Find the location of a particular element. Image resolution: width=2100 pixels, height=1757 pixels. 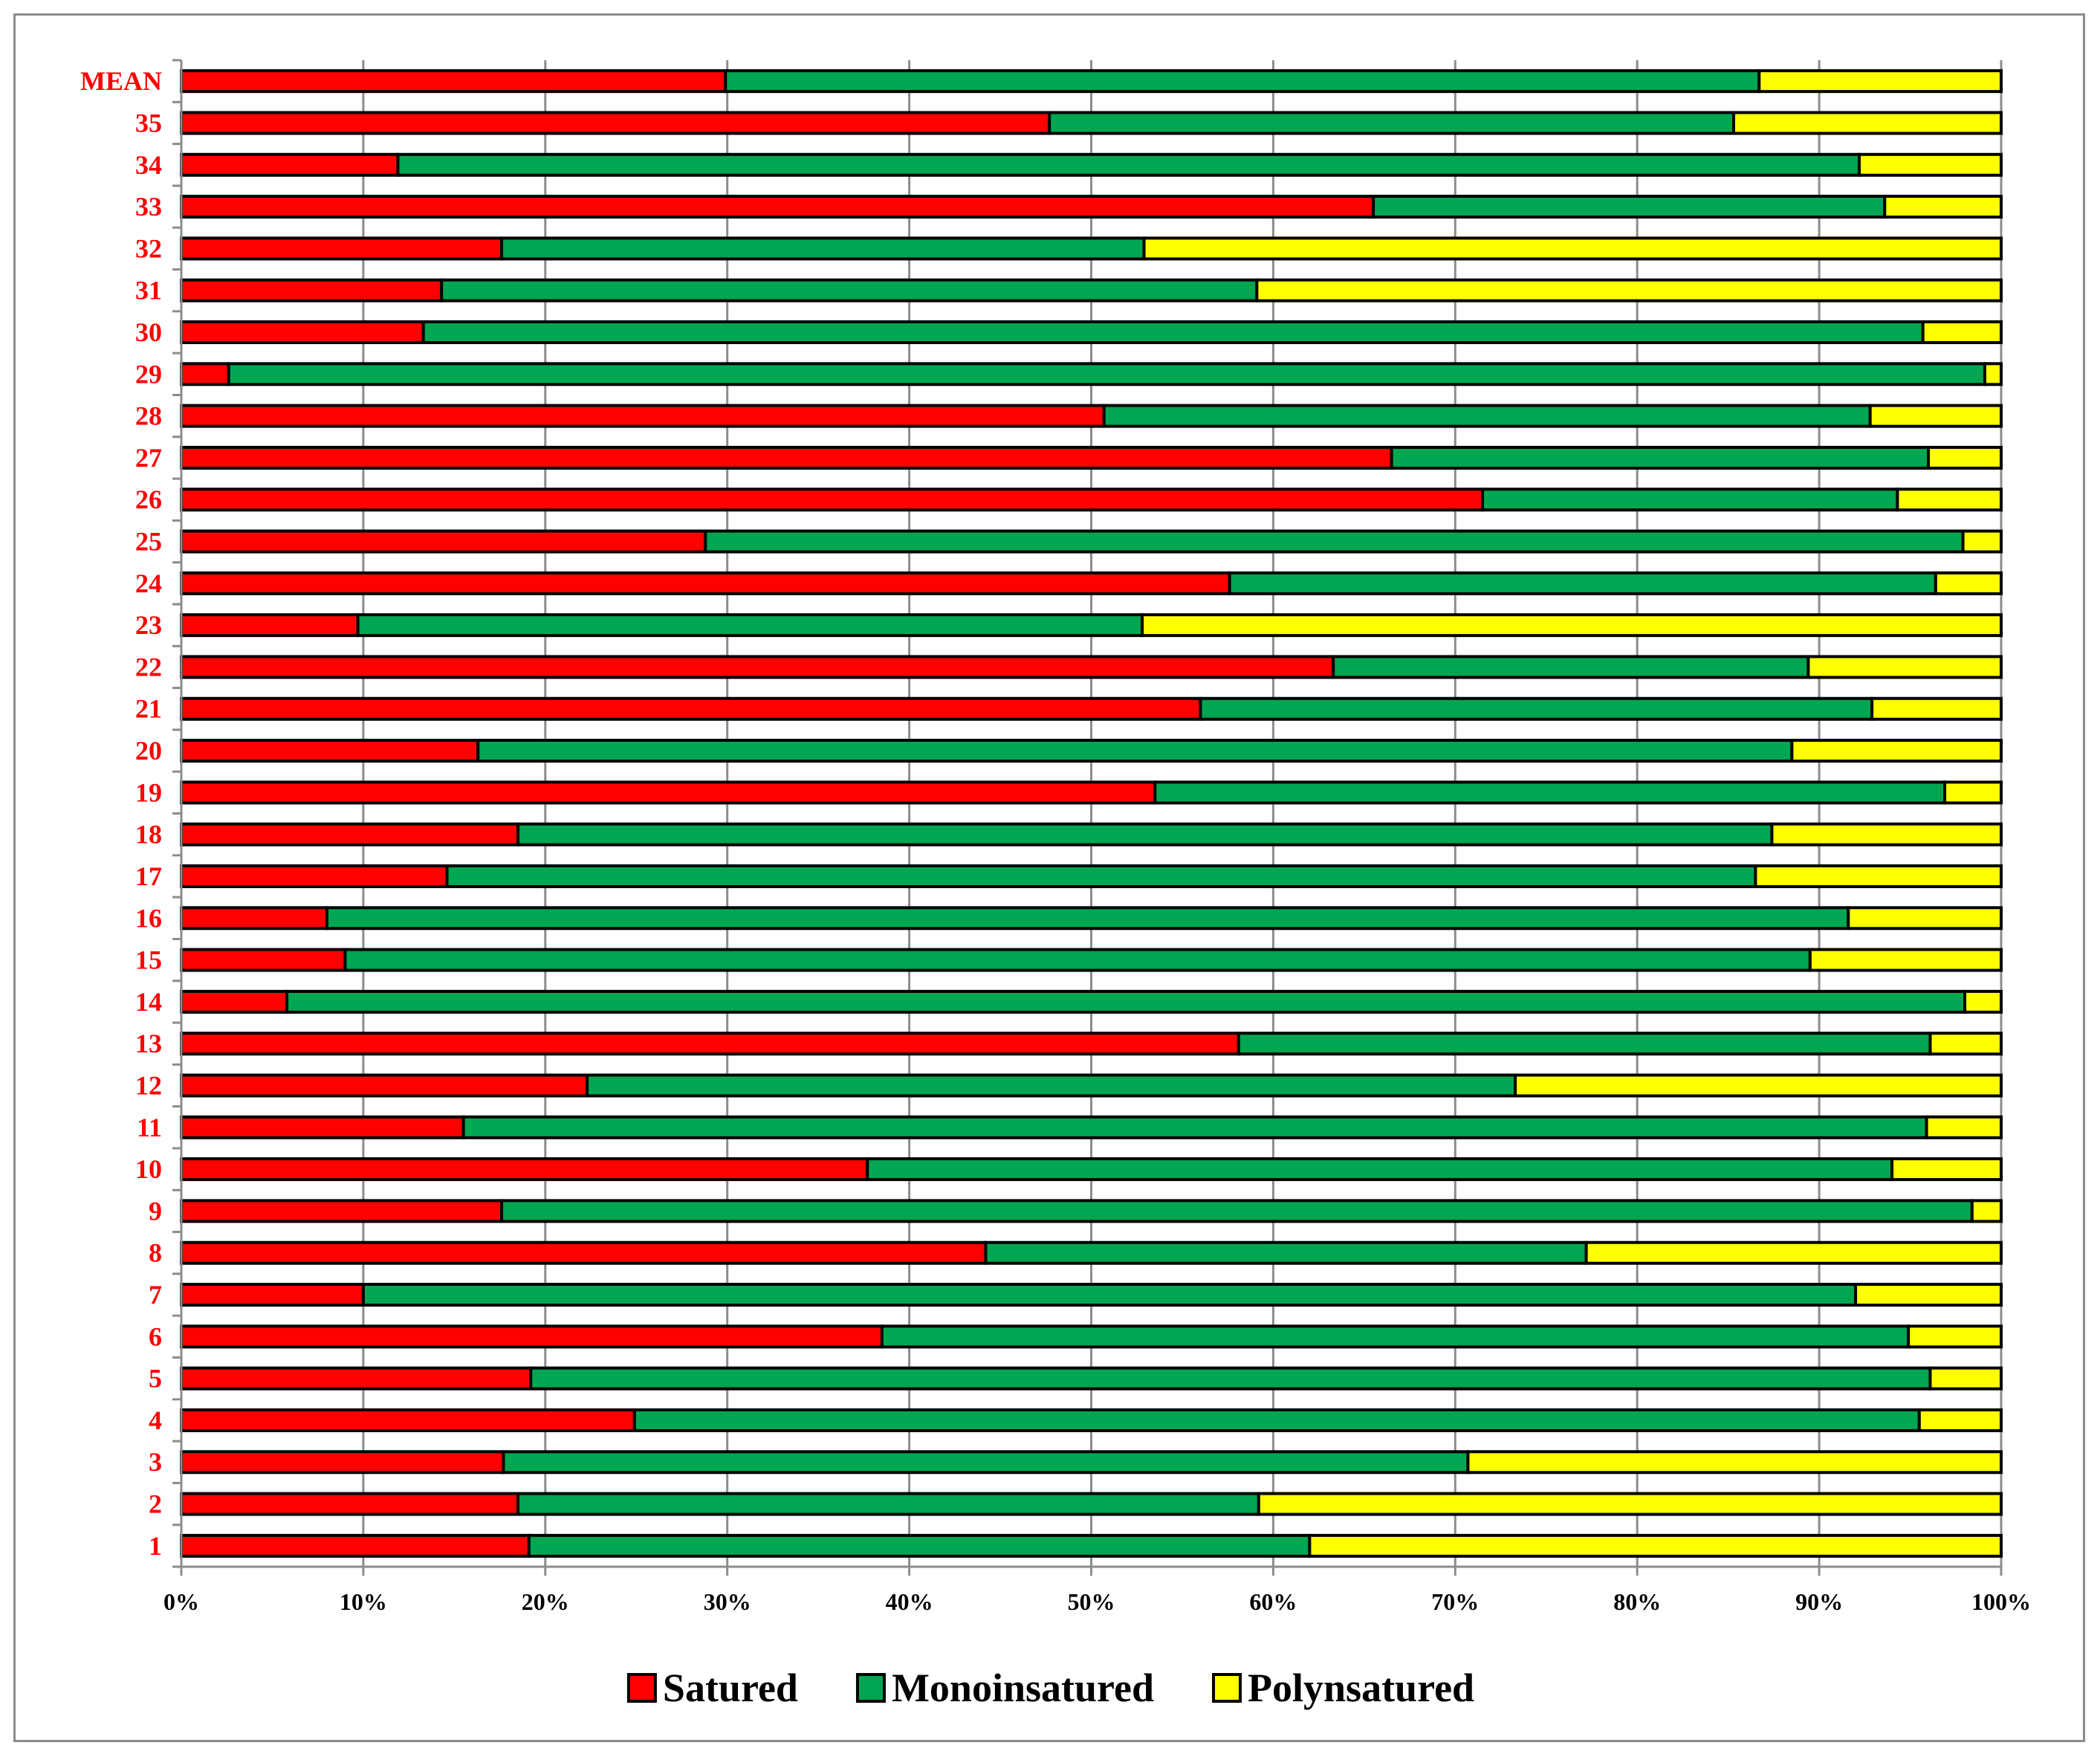

category-label: 10 is located at coordinates (148, 1169).